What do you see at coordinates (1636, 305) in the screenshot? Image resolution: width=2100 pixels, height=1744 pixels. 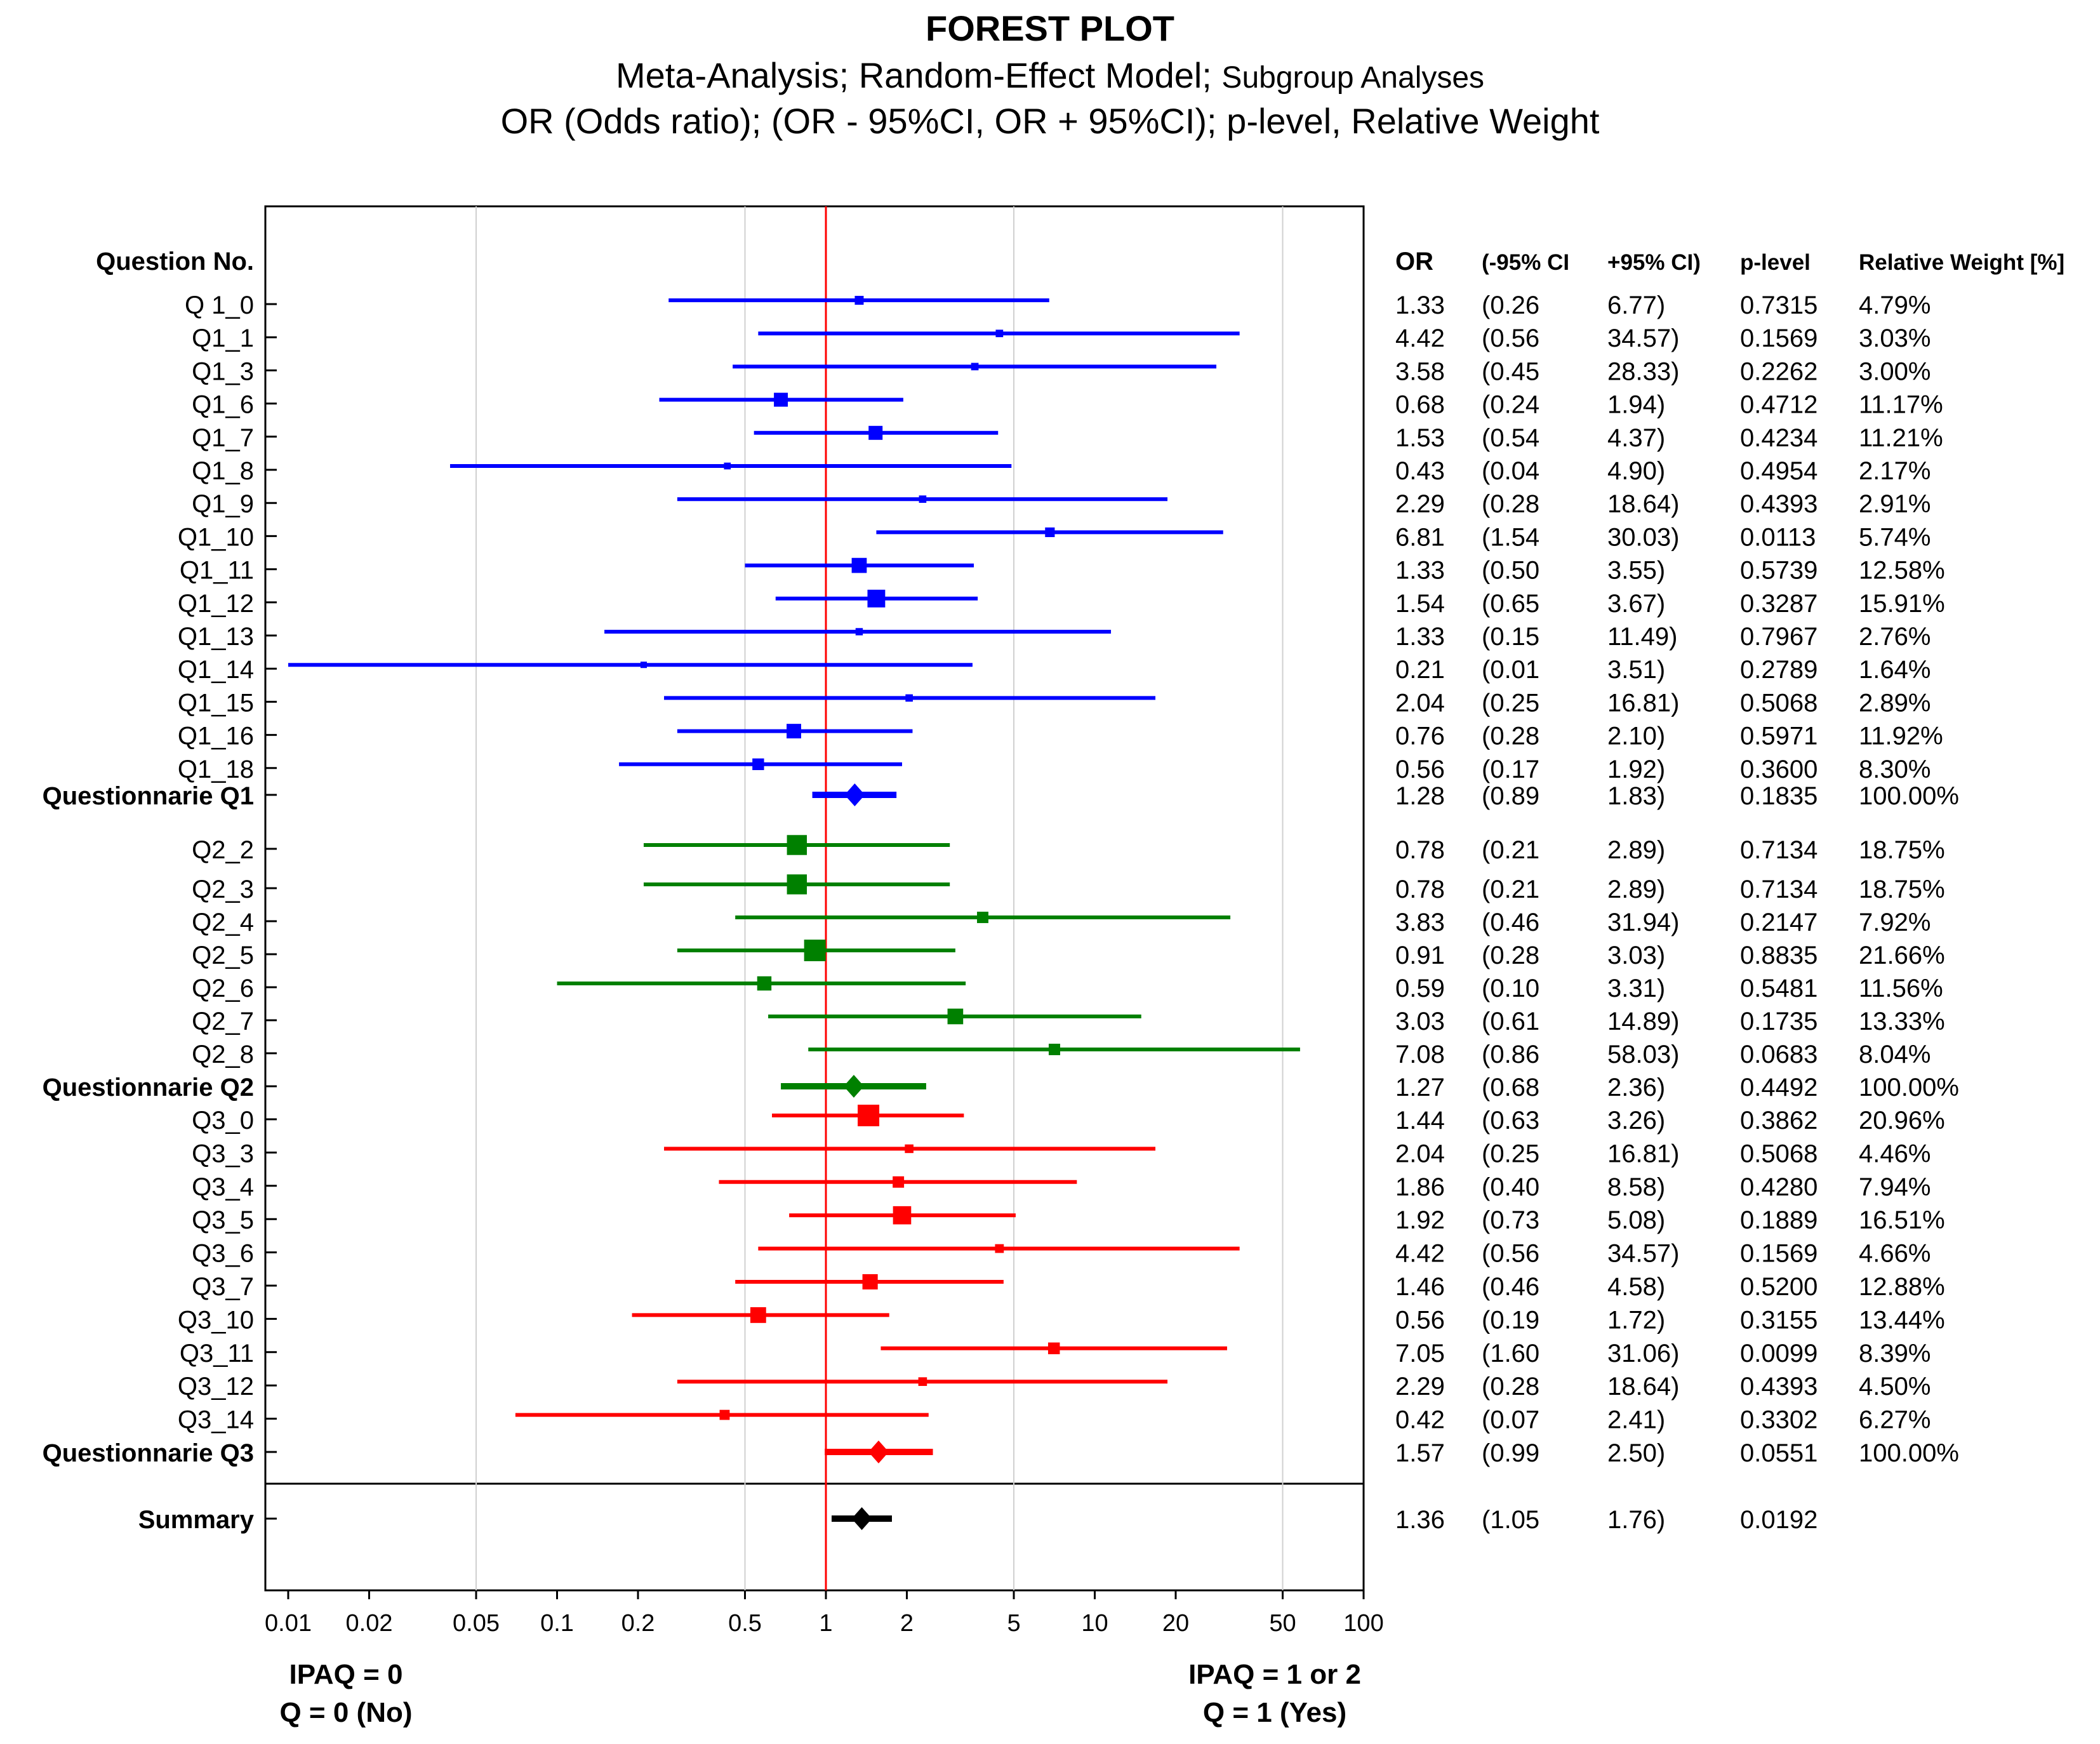 I see `table-ci-upper: 6.77)` at bounding box center [1636, 305].